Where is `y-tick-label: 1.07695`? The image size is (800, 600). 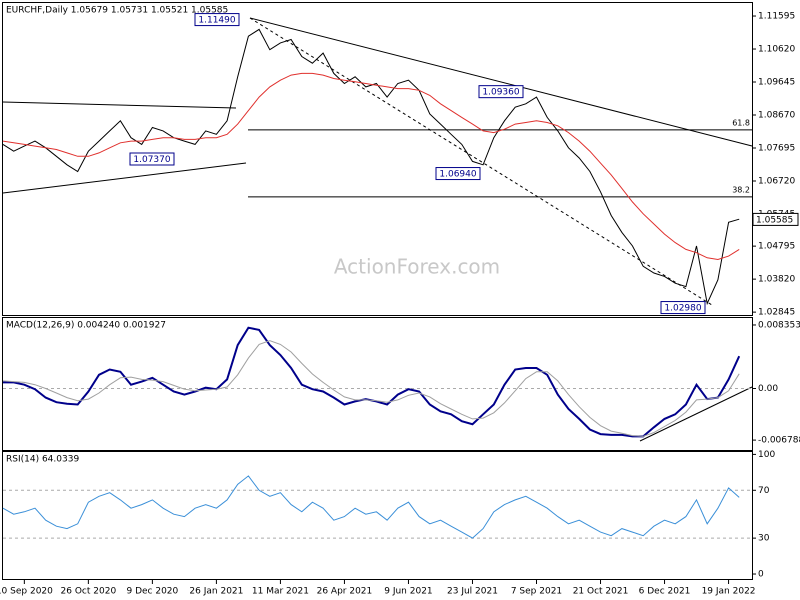 y-tick-label: 1.07695 is located at coordinates (776, 149).